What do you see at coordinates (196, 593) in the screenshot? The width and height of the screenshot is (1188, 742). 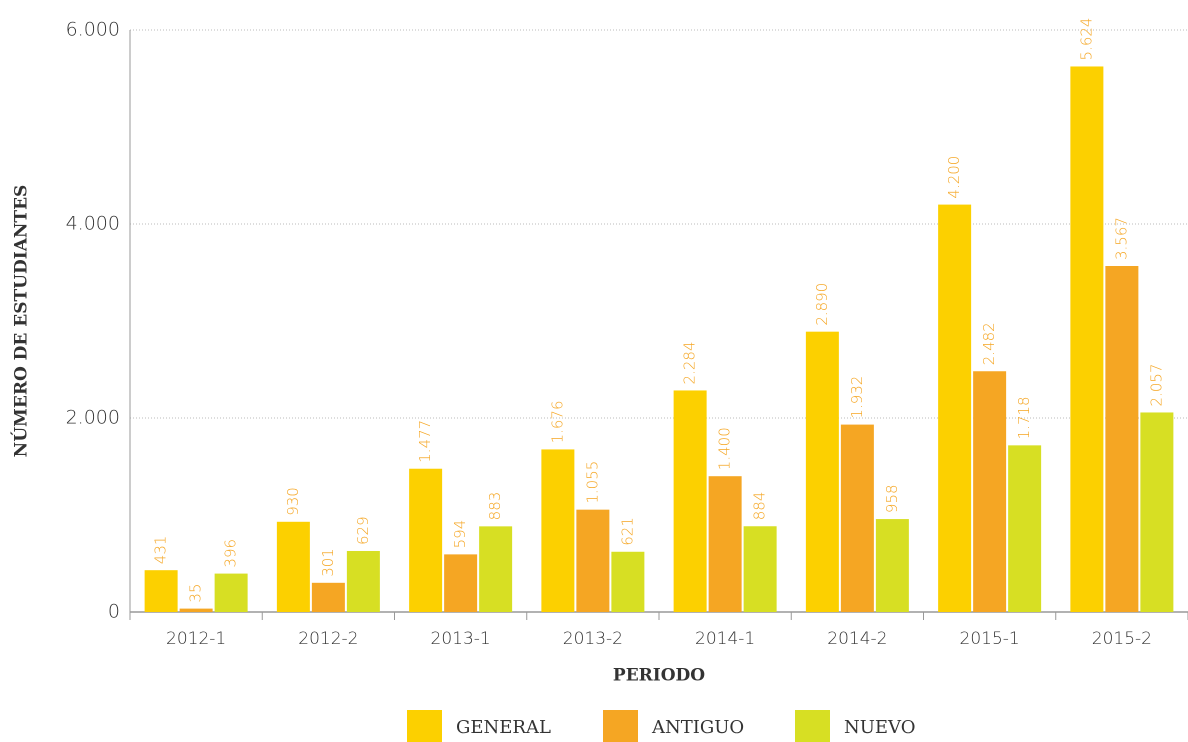 I see `value-label: 35` at bounding box center [196, 593].